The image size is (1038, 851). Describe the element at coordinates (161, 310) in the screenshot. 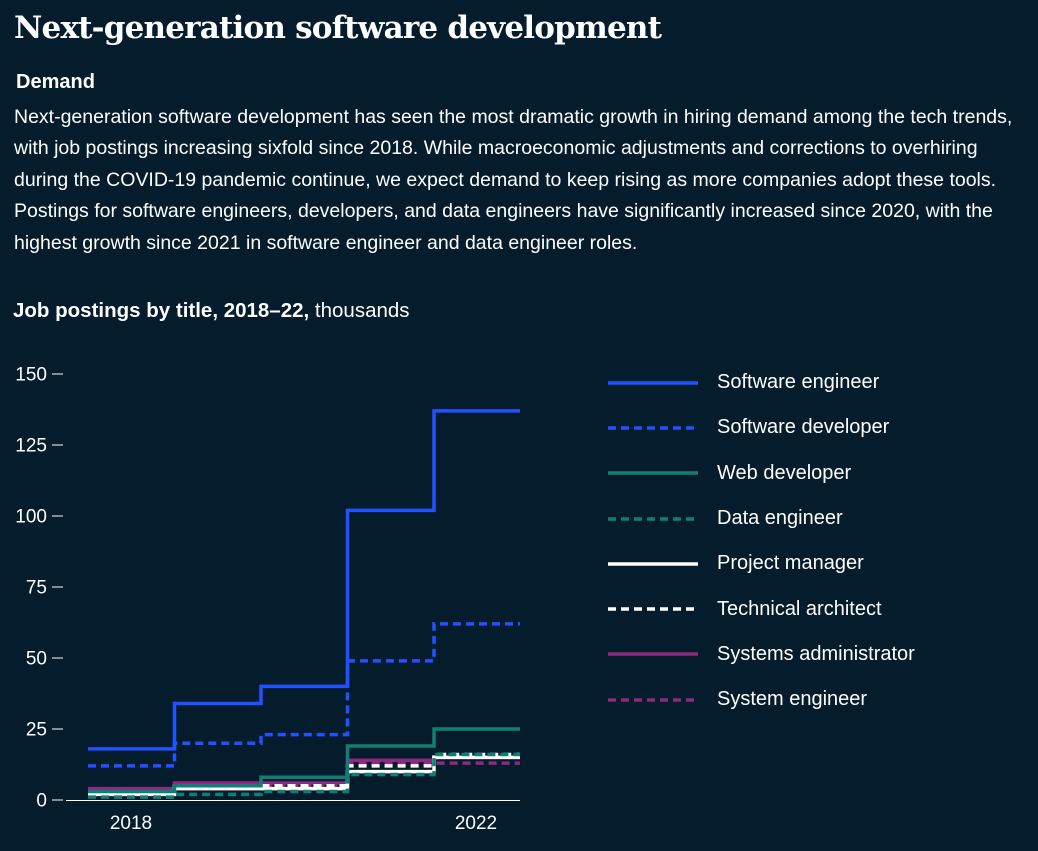

I see `chart-title-main: Job postings by title, 2018–22,` at that location.